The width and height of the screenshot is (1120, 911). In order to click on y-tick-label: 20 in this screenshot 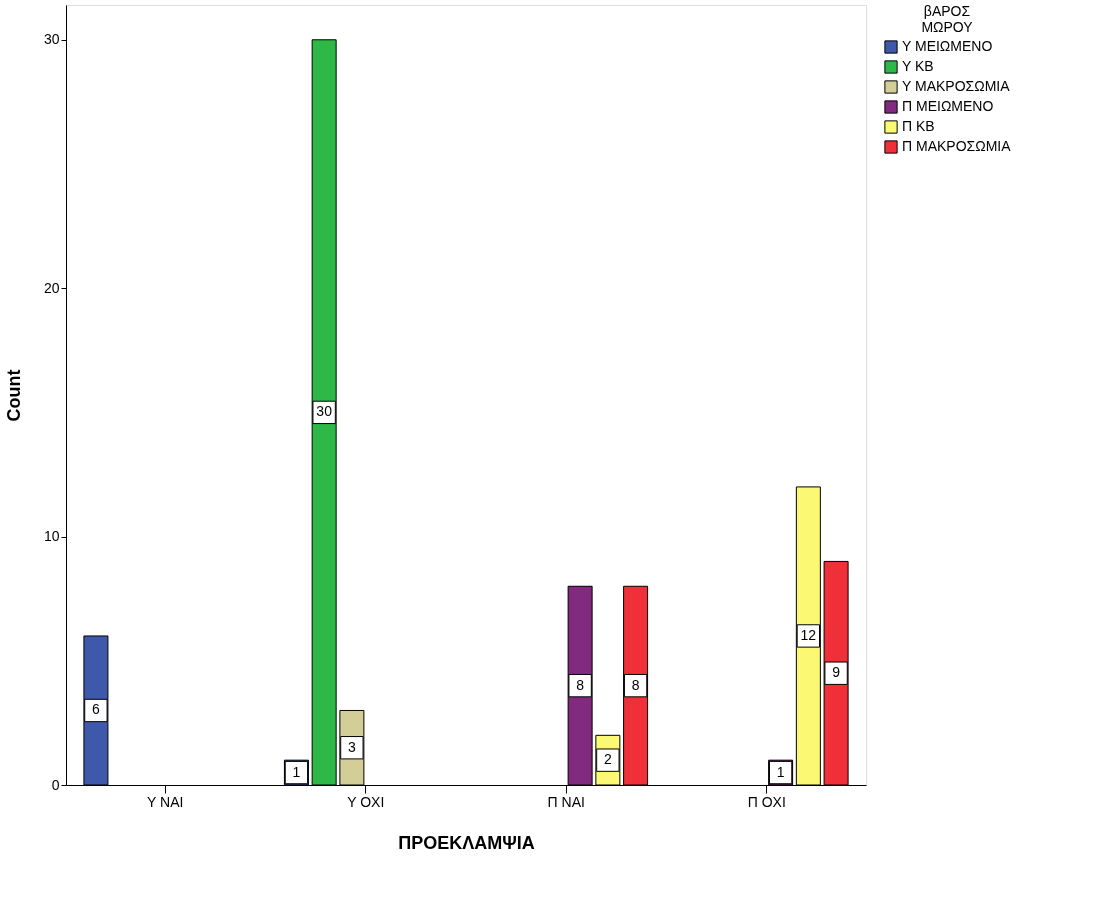, I will do `click(51, 287)`.